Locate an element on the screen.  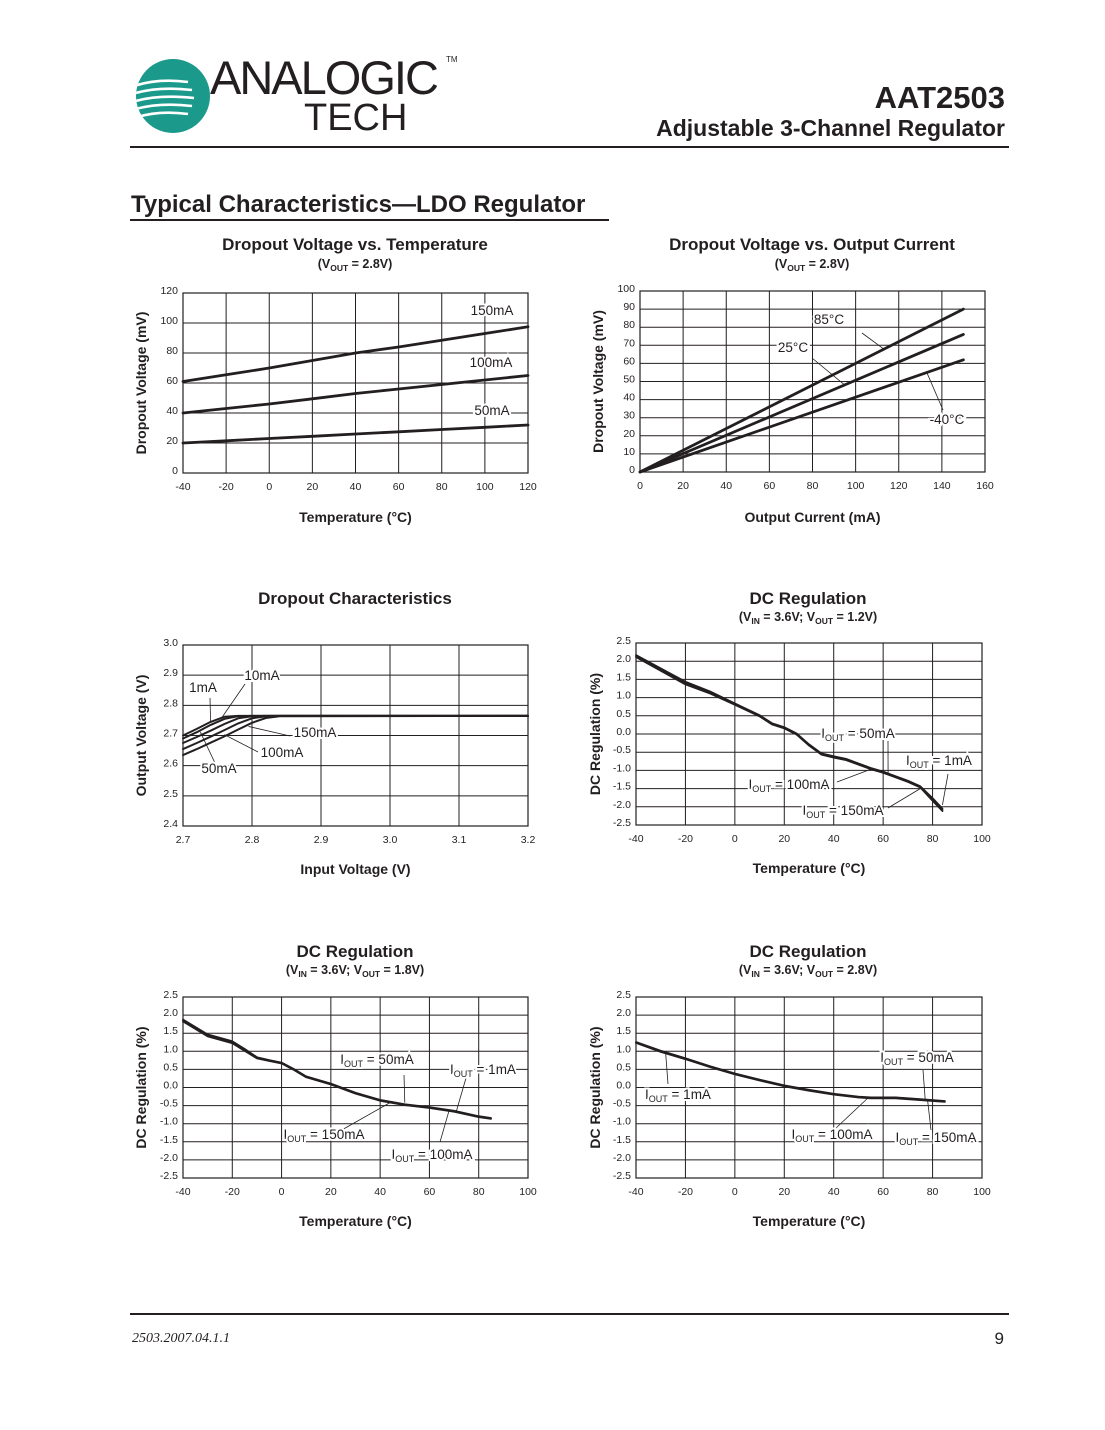
annotation-label: 10mA is located at coordinates (261, 675).